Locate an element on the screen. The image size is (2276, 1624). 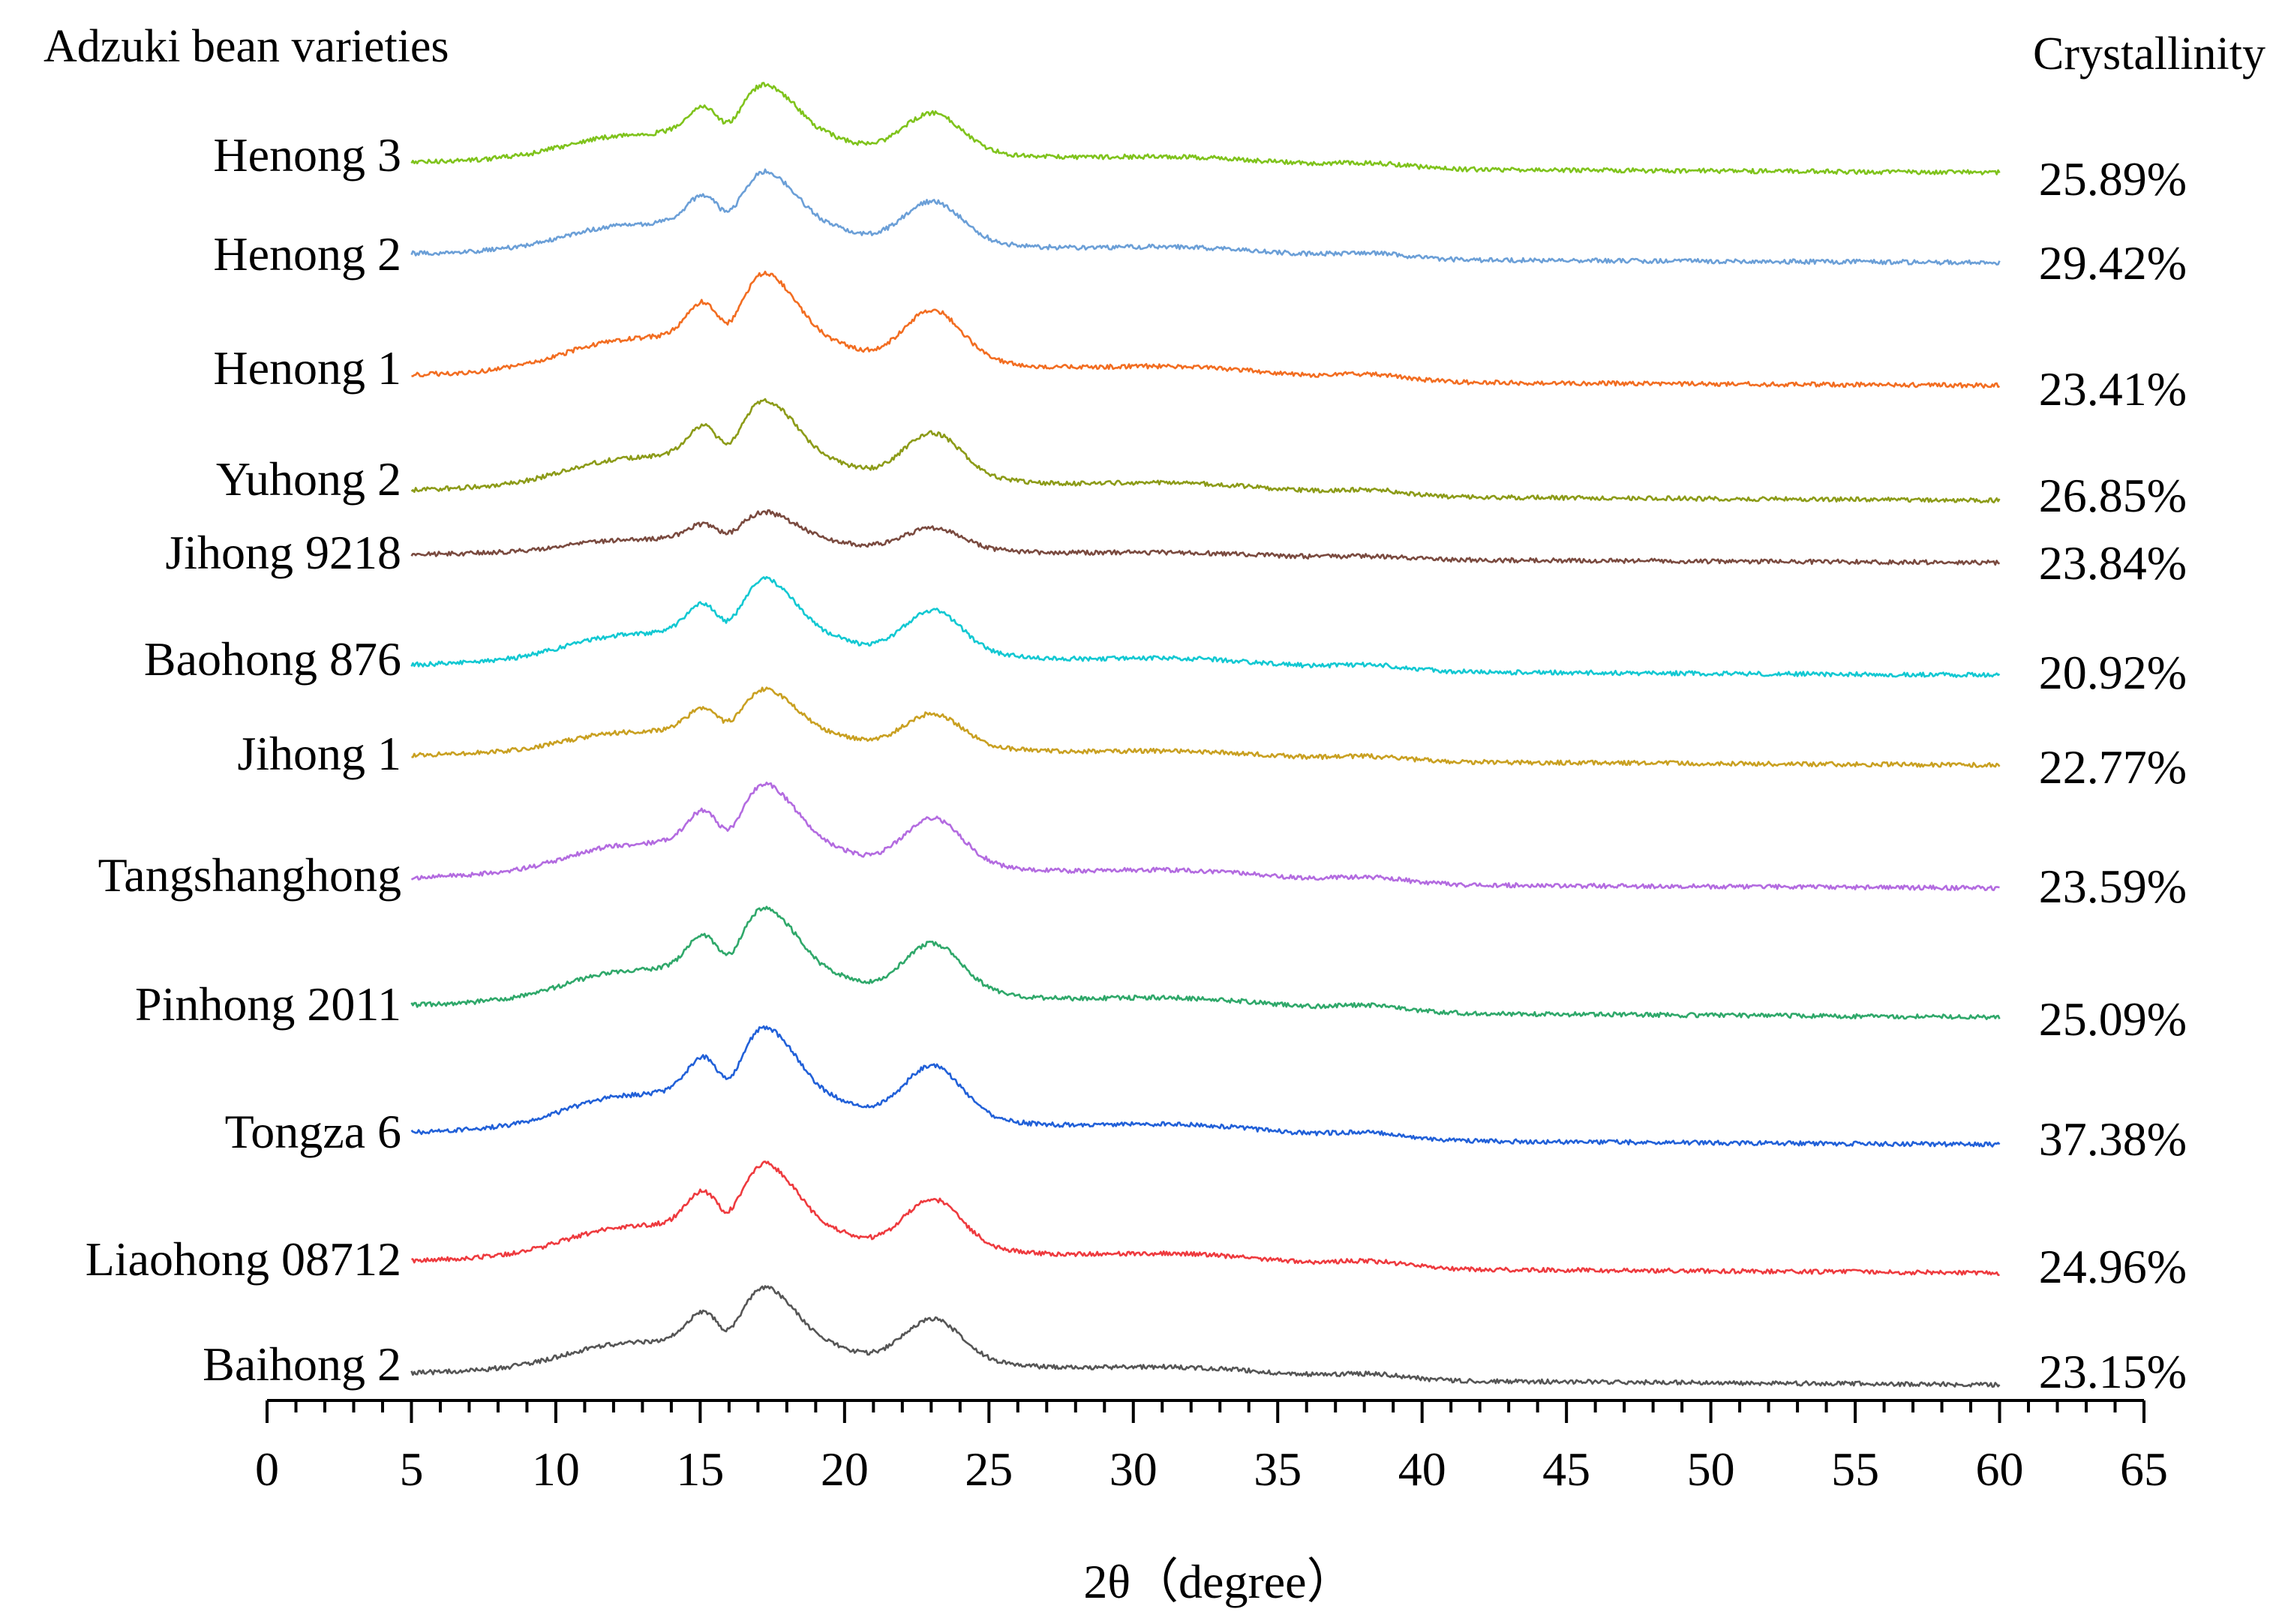
x-tick-label: 5 is located at coordinates (411, 1469).